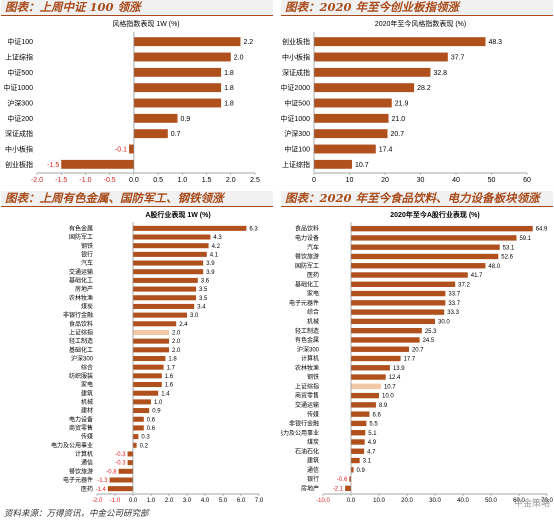 The width and height of the screenshot is (554, 522). I want to click on panel-title: 图表：2020 年至今食品饮料、电力设备板块领涨, so click(417, 199).